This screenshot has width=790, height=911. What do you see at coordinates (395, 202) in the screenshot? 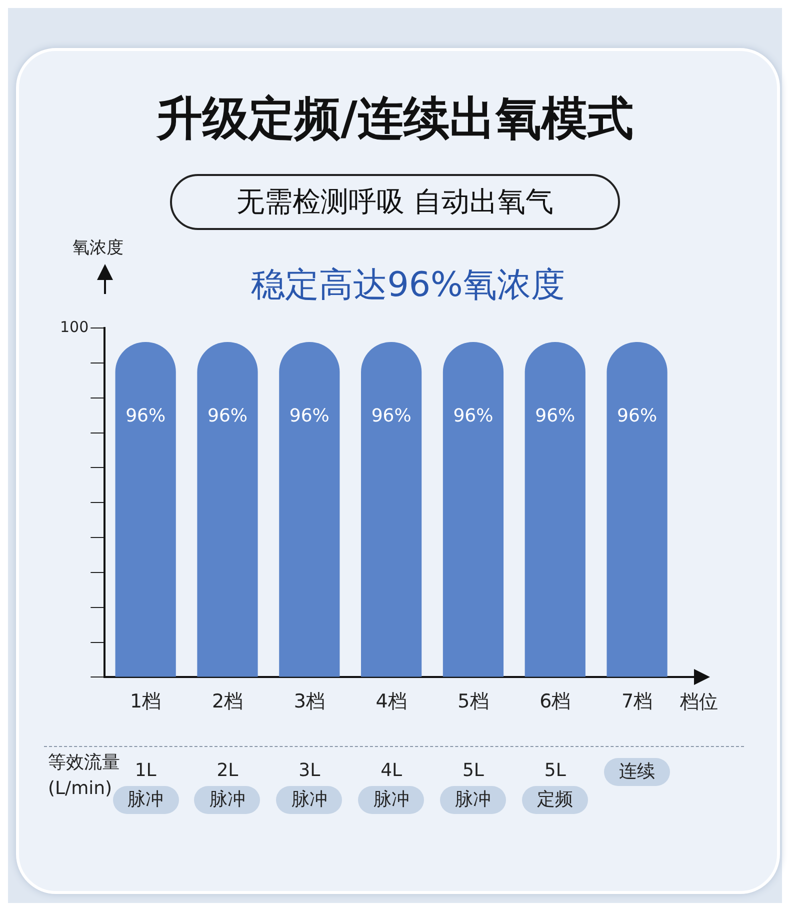
I see `chart-subtitle: 无需检测呼吸 自动出氧气` at bounding box center [395, 202].